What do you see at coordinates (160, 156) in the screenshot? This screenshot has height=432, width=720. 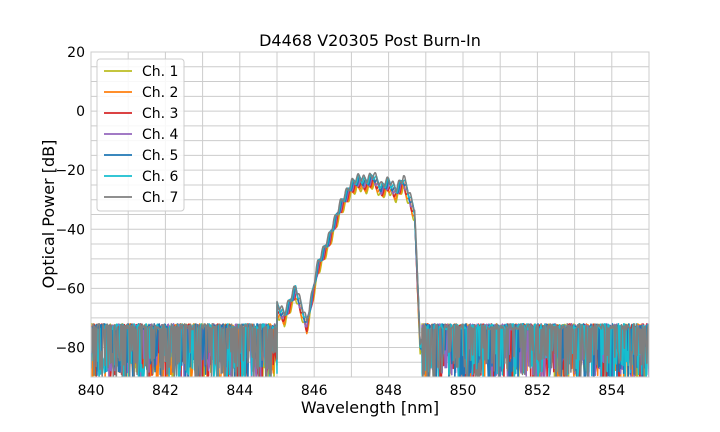 I see `legend-label: Ch. 5` at bounding box center [160, 156].